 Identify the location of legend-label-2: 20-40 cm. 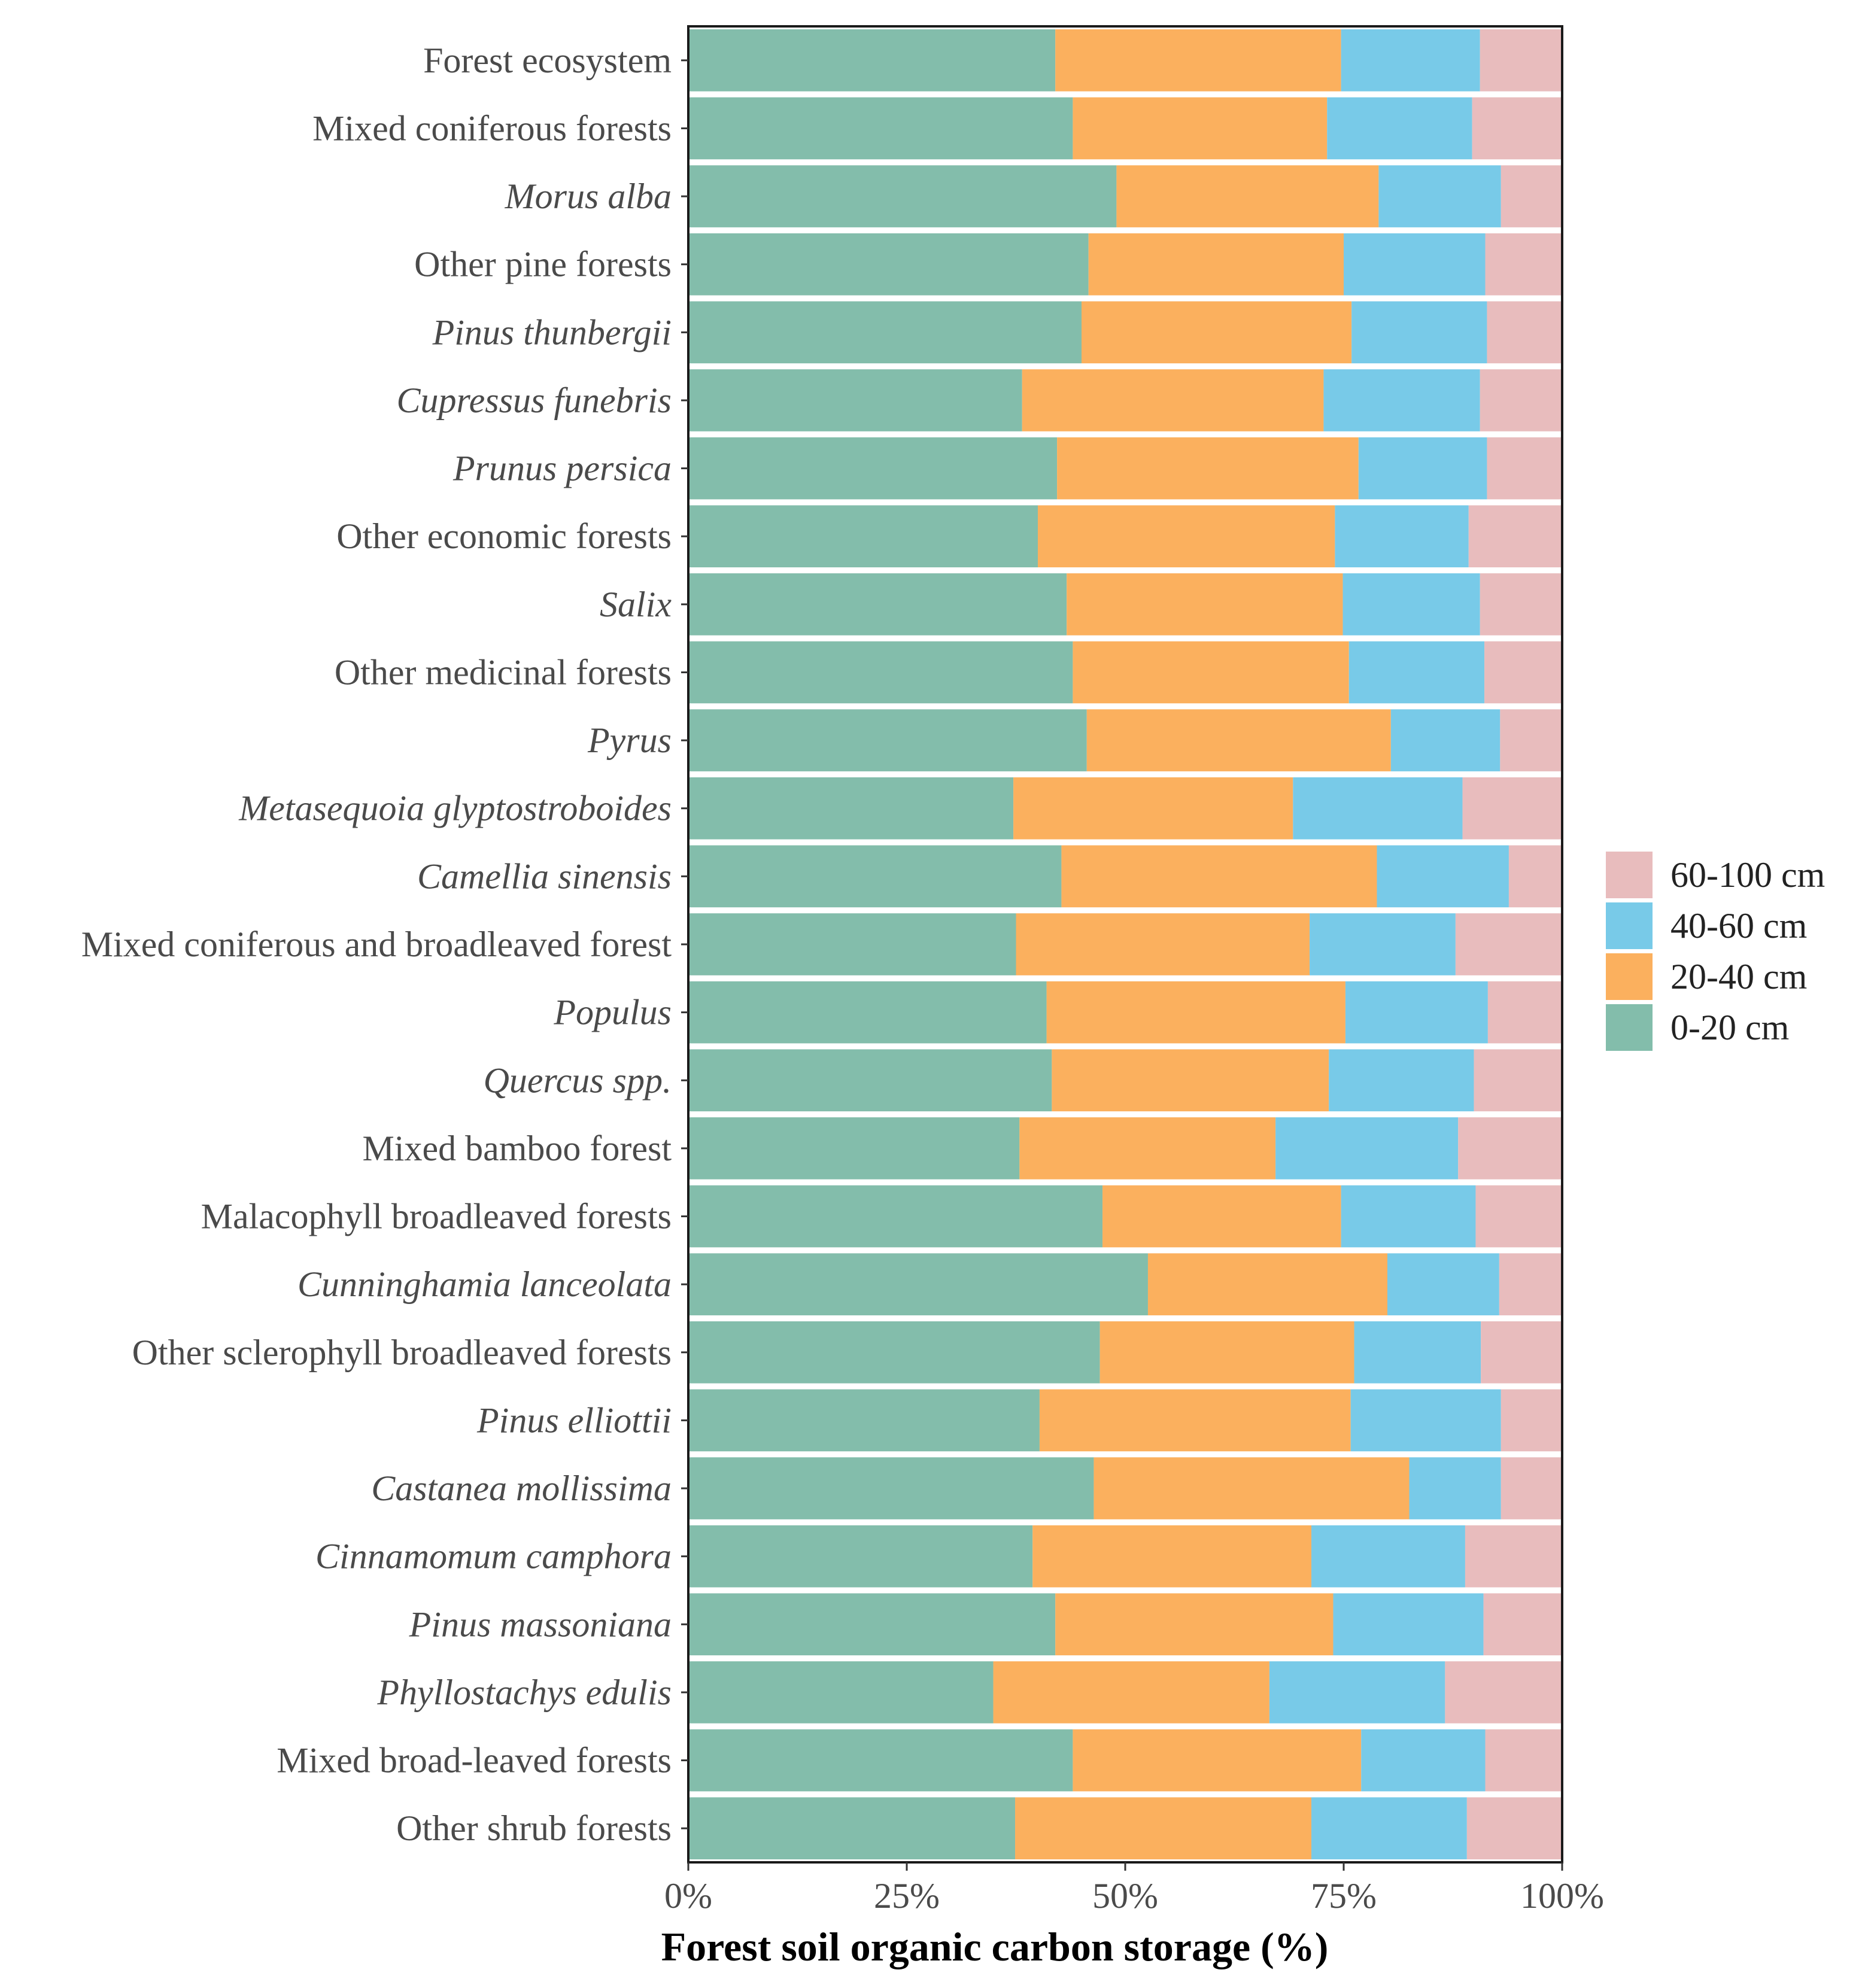
(1739, 976).